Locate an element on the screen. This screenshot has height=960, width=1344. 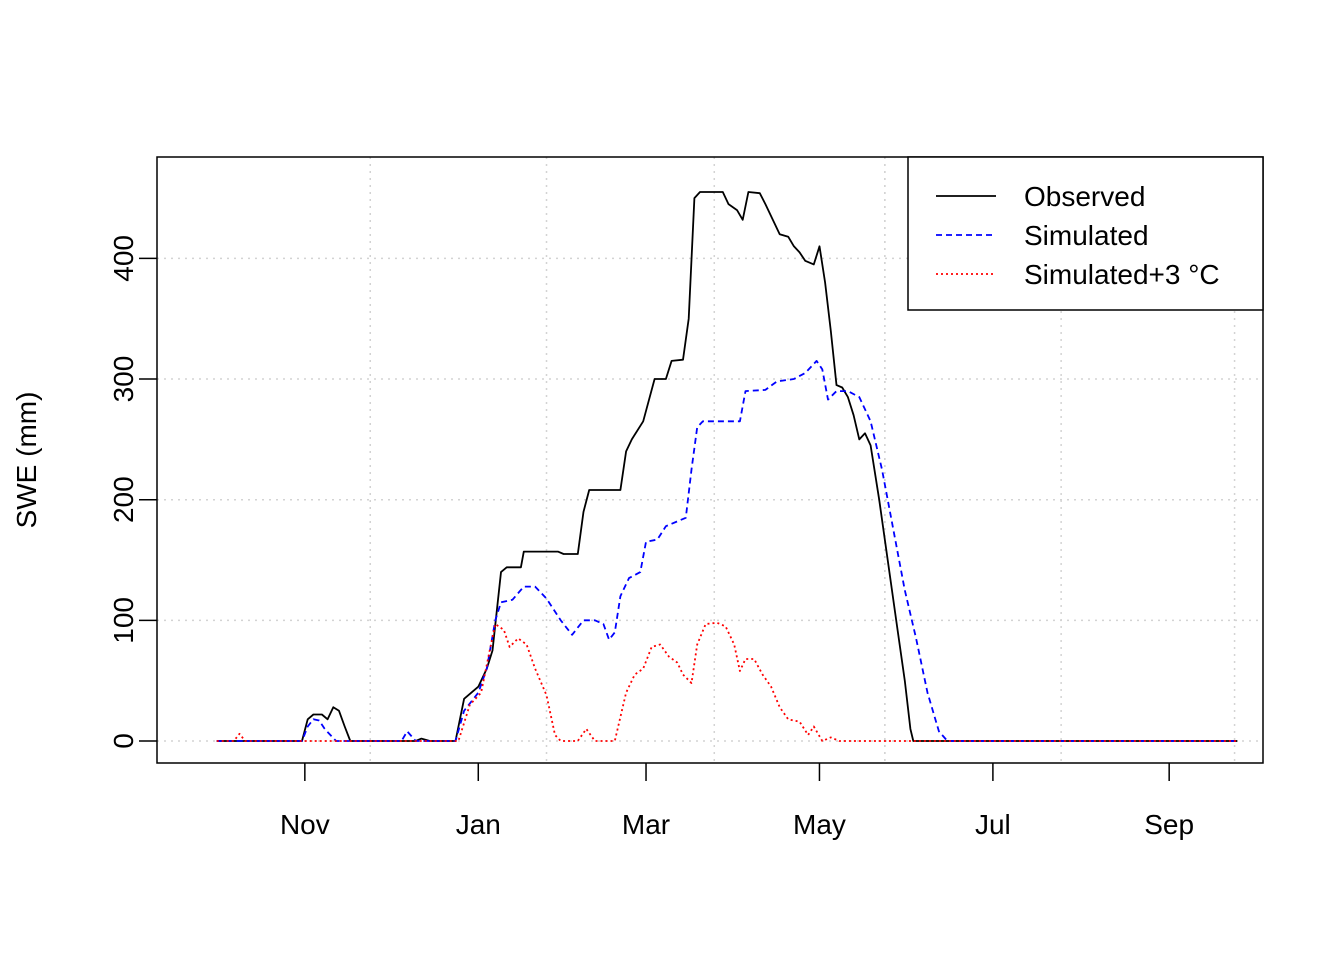
y-tick-label: 400 is located at coordinates (123, 258).